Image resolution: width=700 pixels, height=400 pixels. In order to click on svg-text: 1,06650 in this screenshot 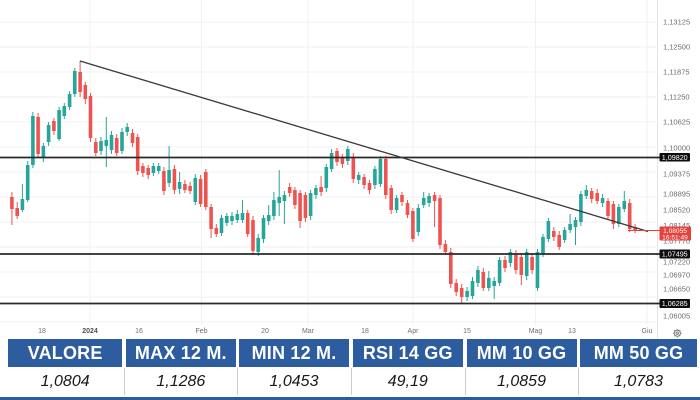, I will do `click(676, 289)`.